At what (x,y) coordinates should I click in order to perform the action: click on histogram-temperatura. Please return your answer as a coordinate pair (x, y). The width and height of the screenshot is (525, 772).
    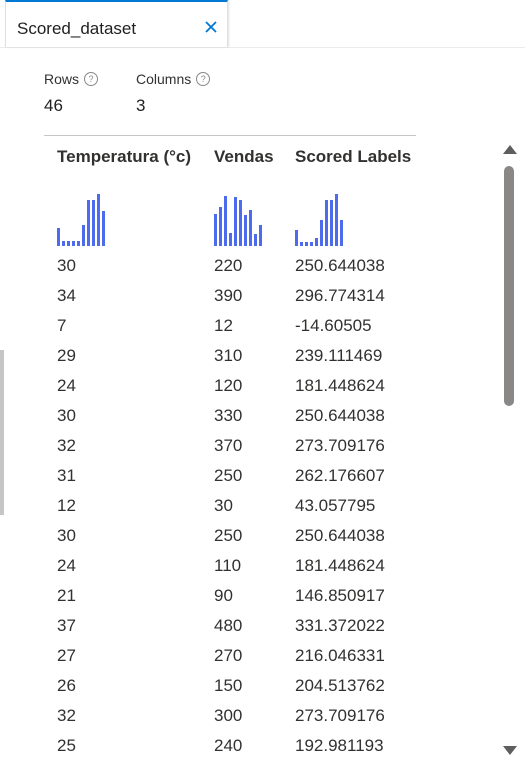
    Looking at the image, I should click on (81, 219).